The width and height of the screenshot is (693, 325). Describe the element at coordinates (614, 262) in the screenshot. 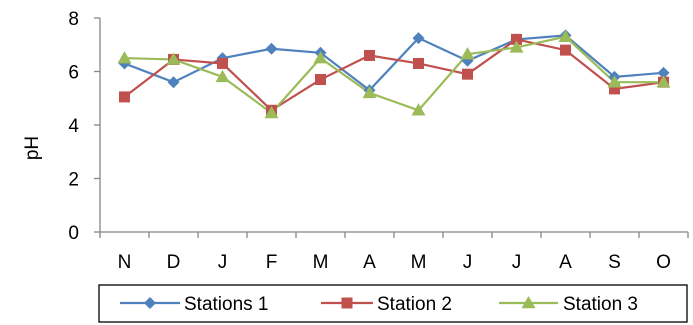

I see `x-tick-label: S` at that location.